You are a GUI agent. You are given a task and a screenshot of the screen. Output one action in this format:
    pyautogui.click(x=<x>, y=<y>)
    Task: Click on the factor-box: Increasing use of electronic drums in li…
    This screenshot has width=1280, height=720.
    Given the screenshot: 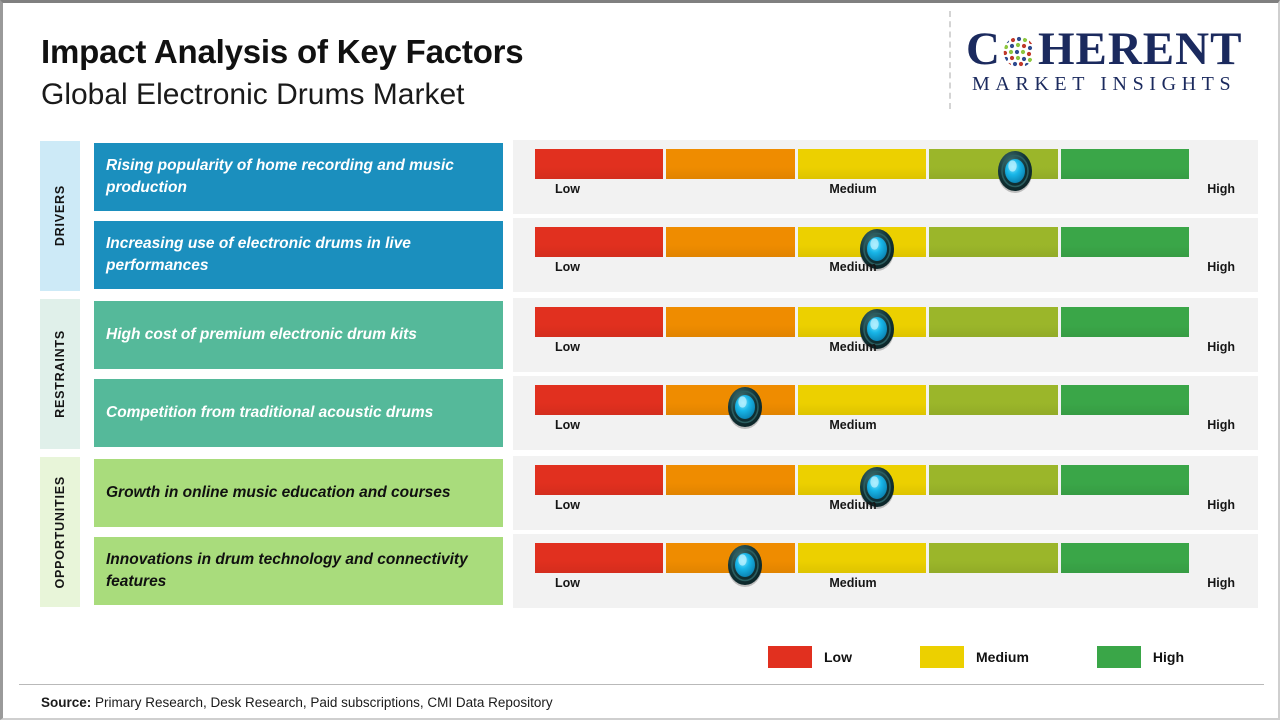 What is the action you would take?
    pyautogui.click(x=298, y=255)
    